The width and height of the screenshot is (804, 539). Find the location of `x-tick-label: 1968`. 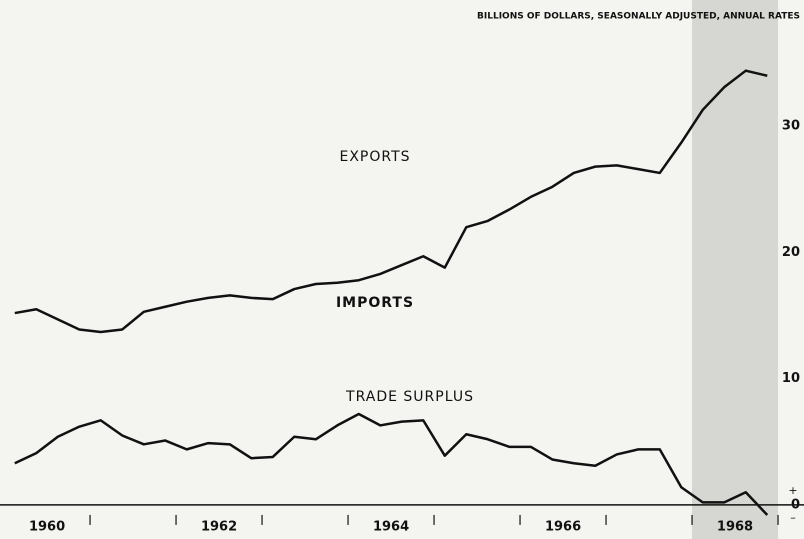

x-tick-label: 1968 is located at coordinates (735, 526).